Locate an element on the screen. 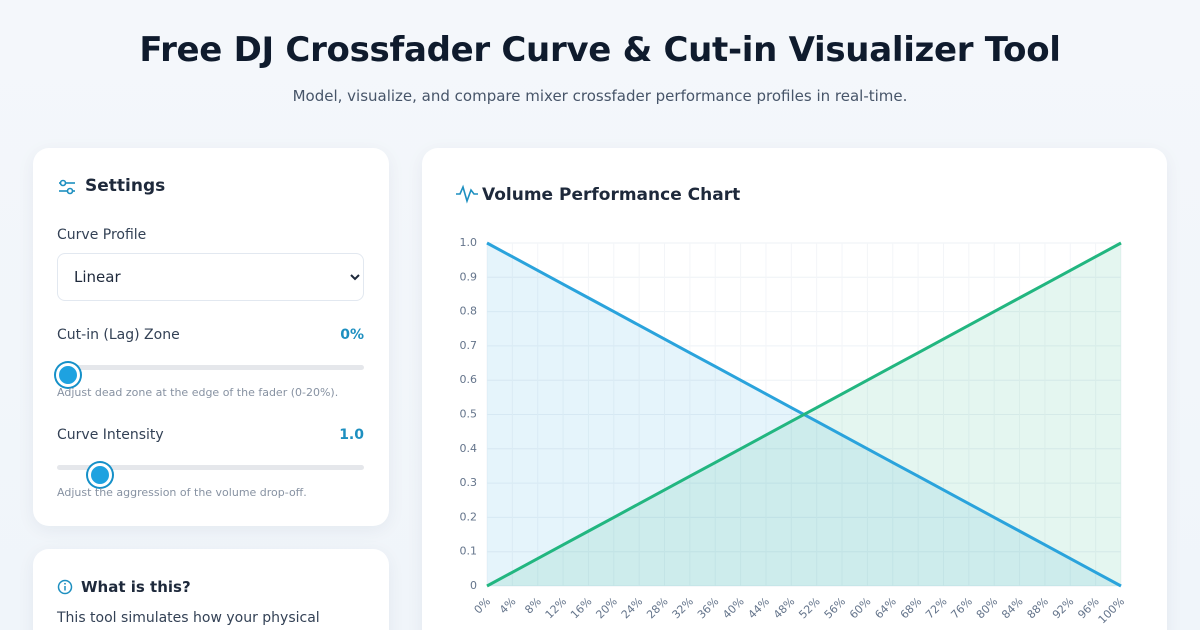  x-tick-label: 16% is located at coordinates (581, 608).